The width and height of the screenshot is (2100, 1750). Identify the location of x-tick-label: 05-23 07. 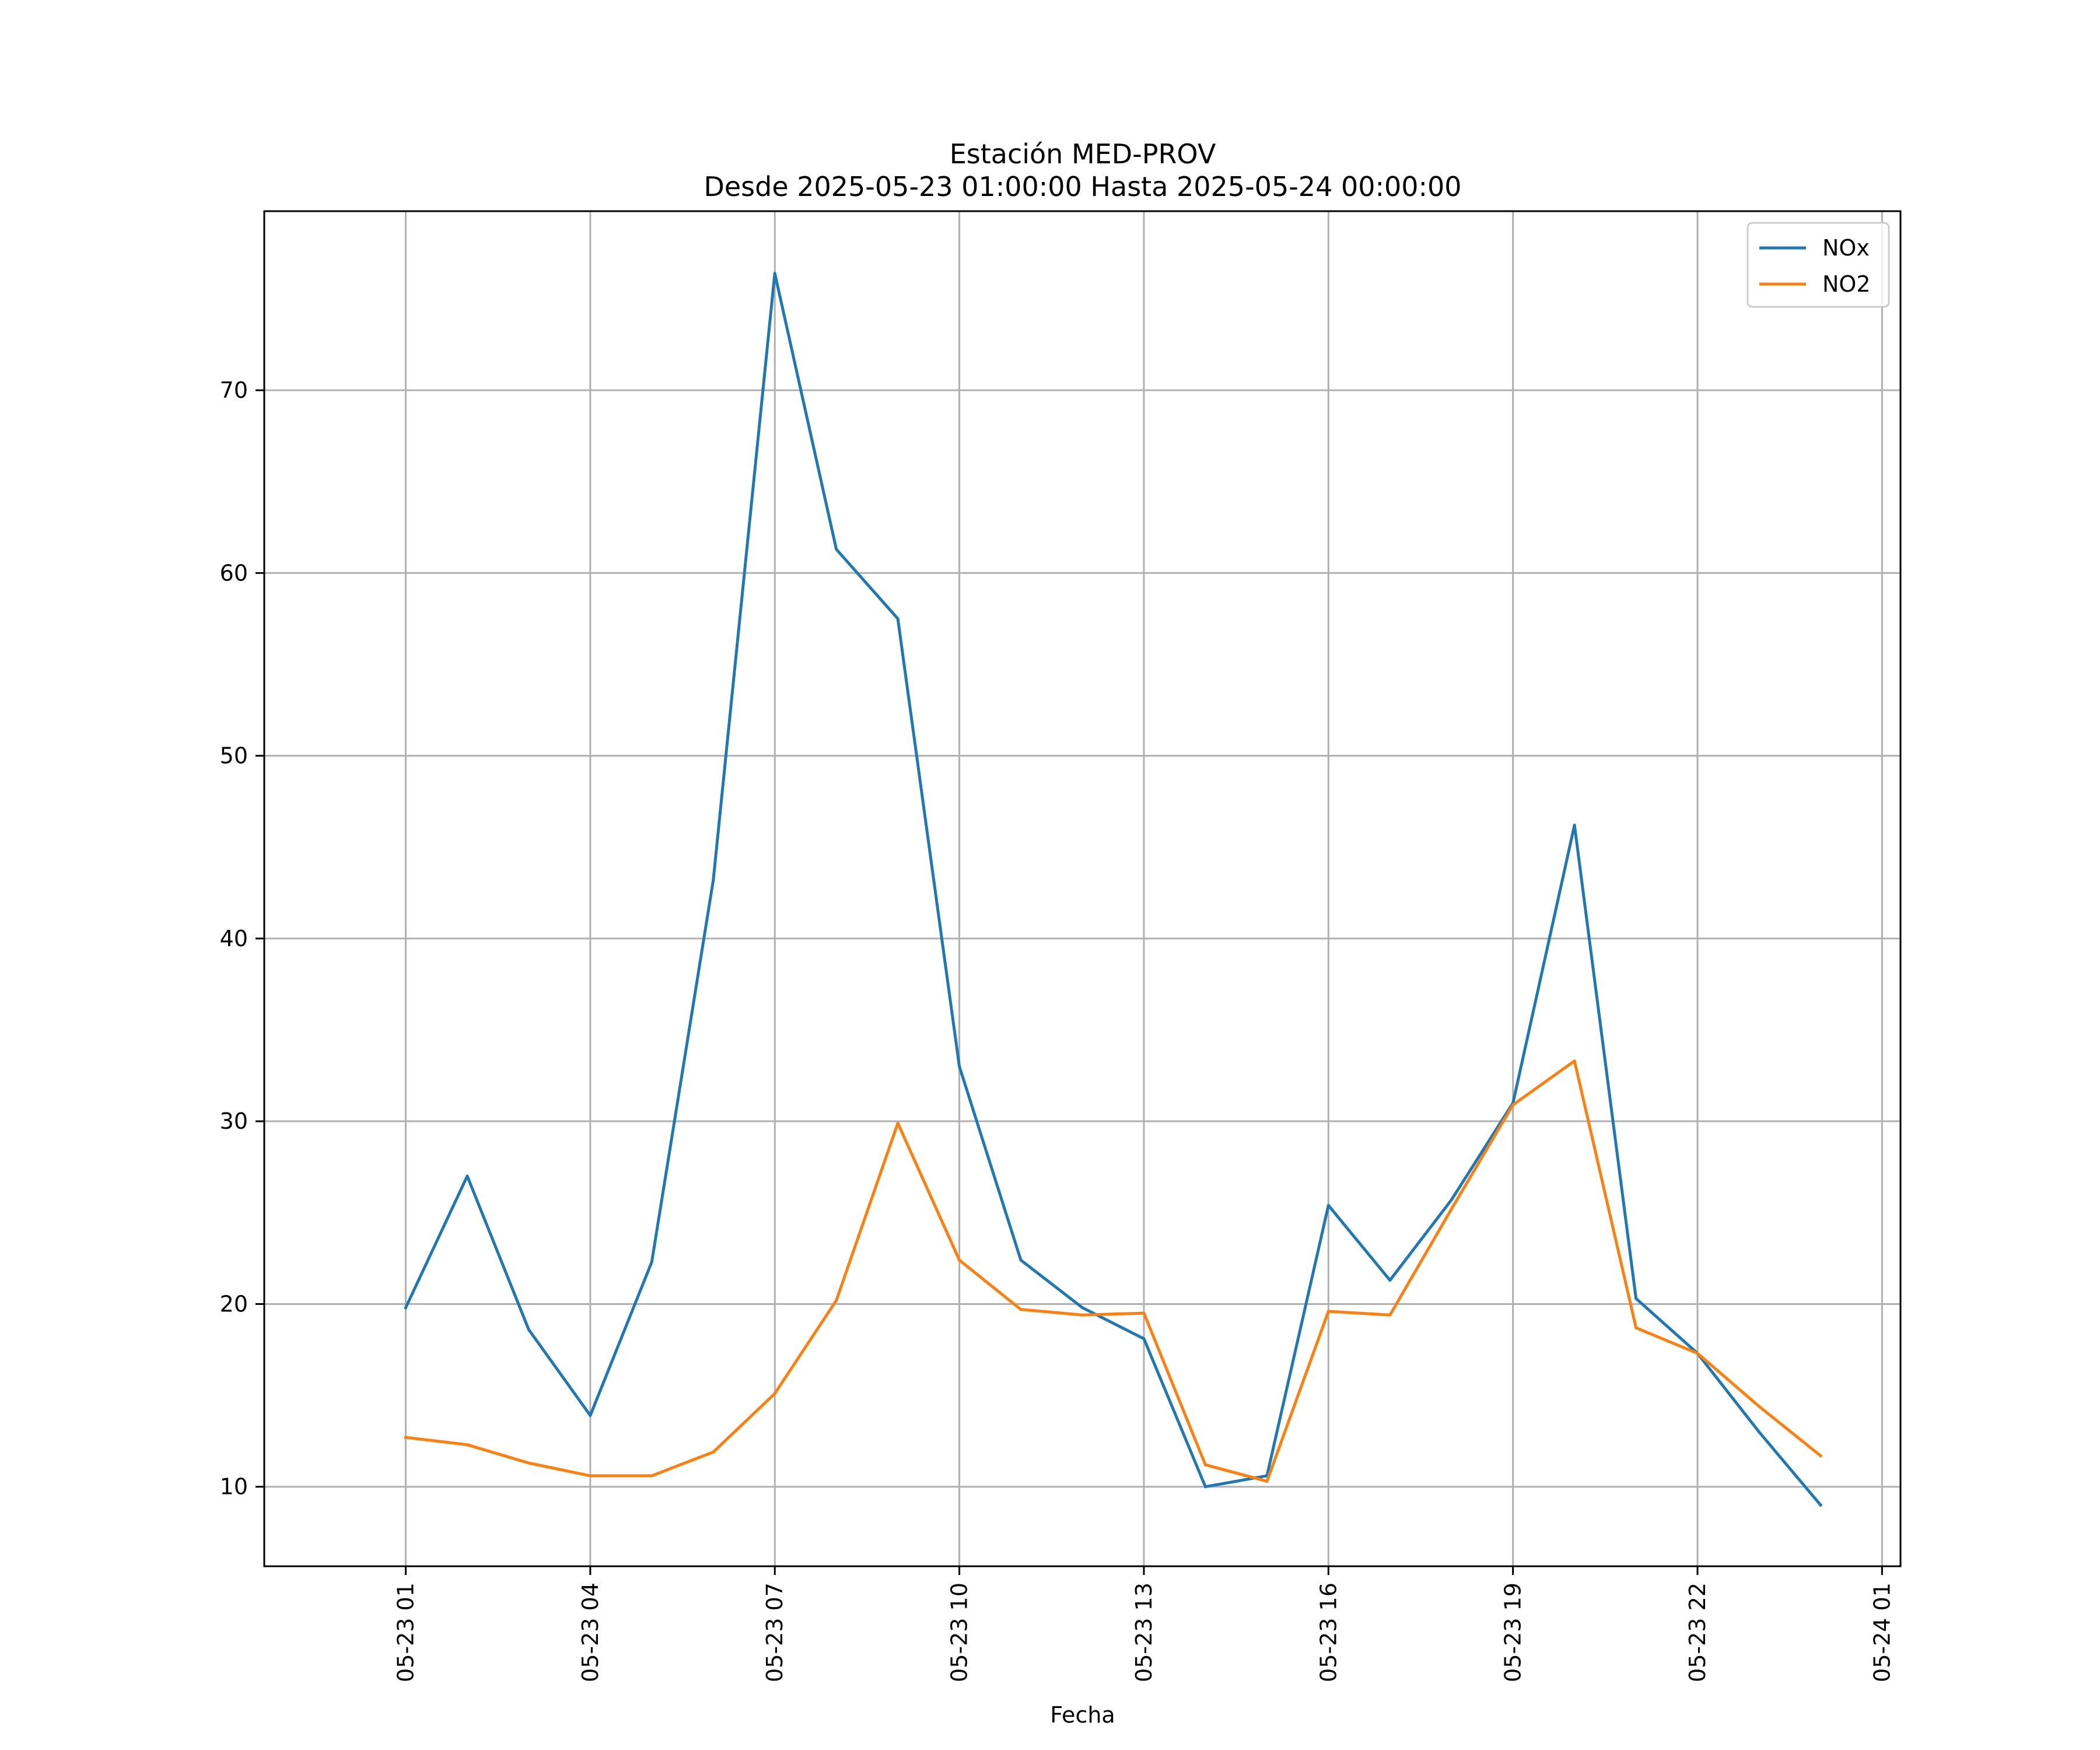
(775, 1632).